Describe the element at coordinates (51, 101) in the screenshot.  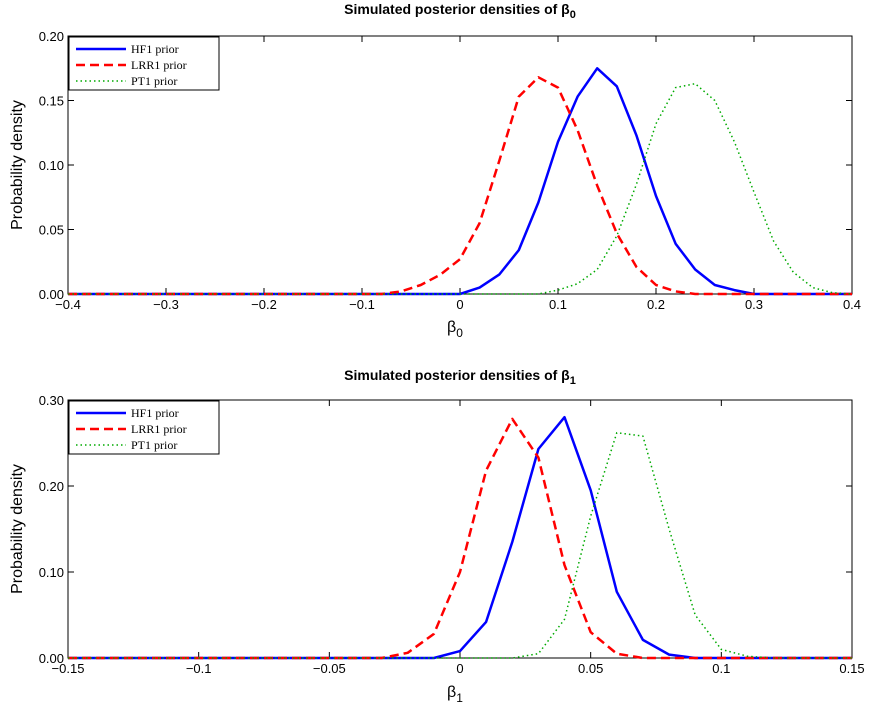
I see `y-tick-label: 0.15` at that location.